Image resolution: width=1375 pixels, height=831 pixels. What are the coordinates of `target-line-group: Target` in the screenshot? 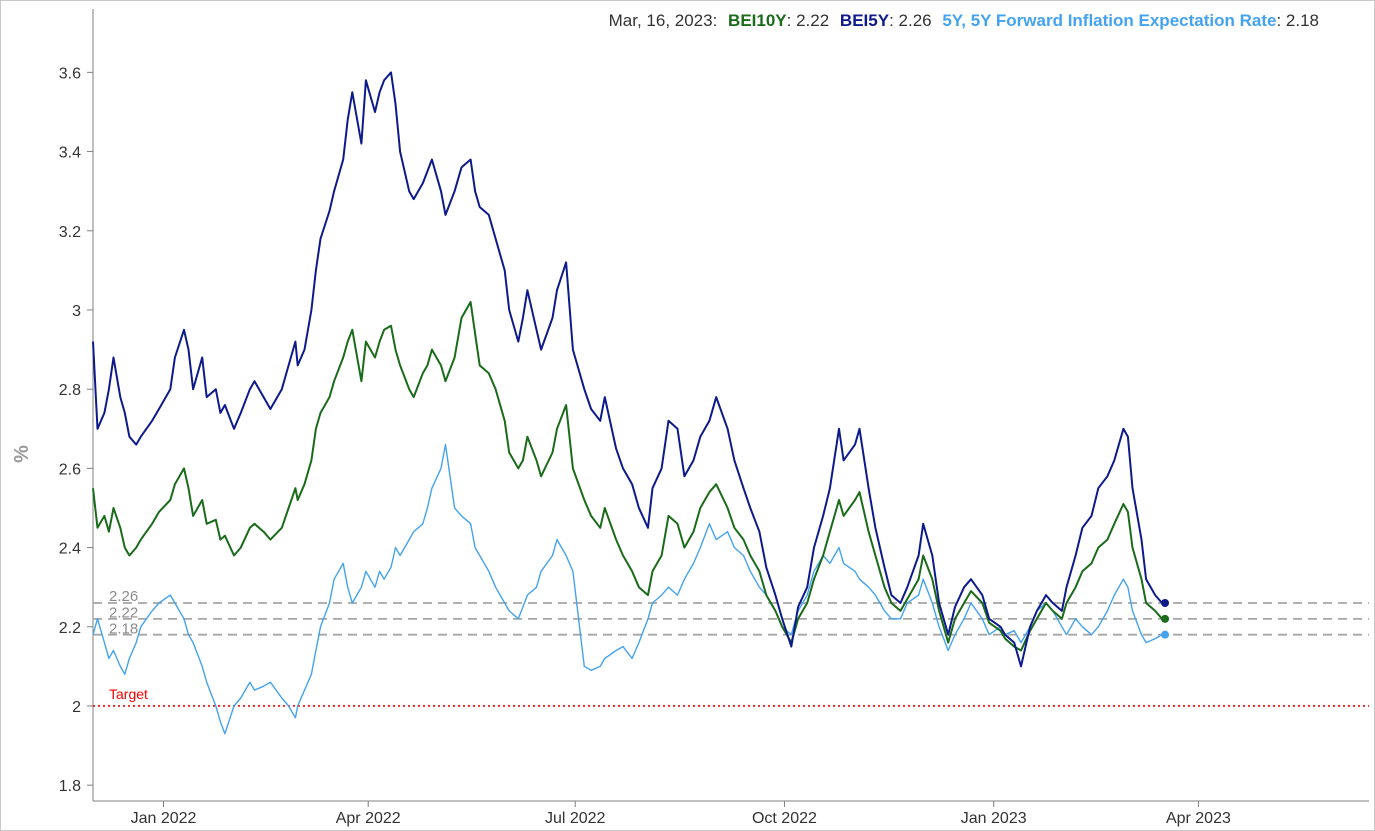 It's located at (731, 696).